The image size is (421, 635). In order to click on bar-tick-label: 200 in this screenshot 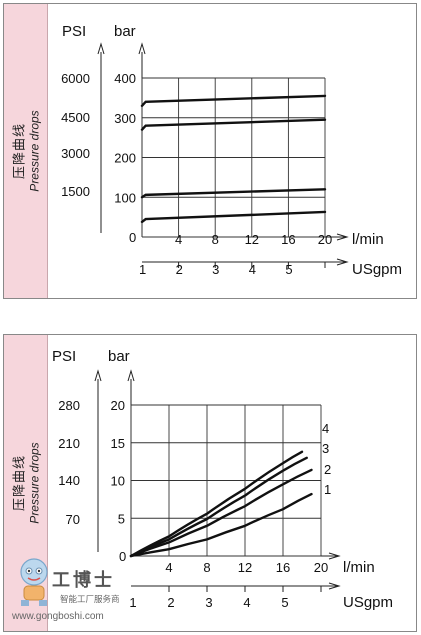, I will do `click(125, 158)`.